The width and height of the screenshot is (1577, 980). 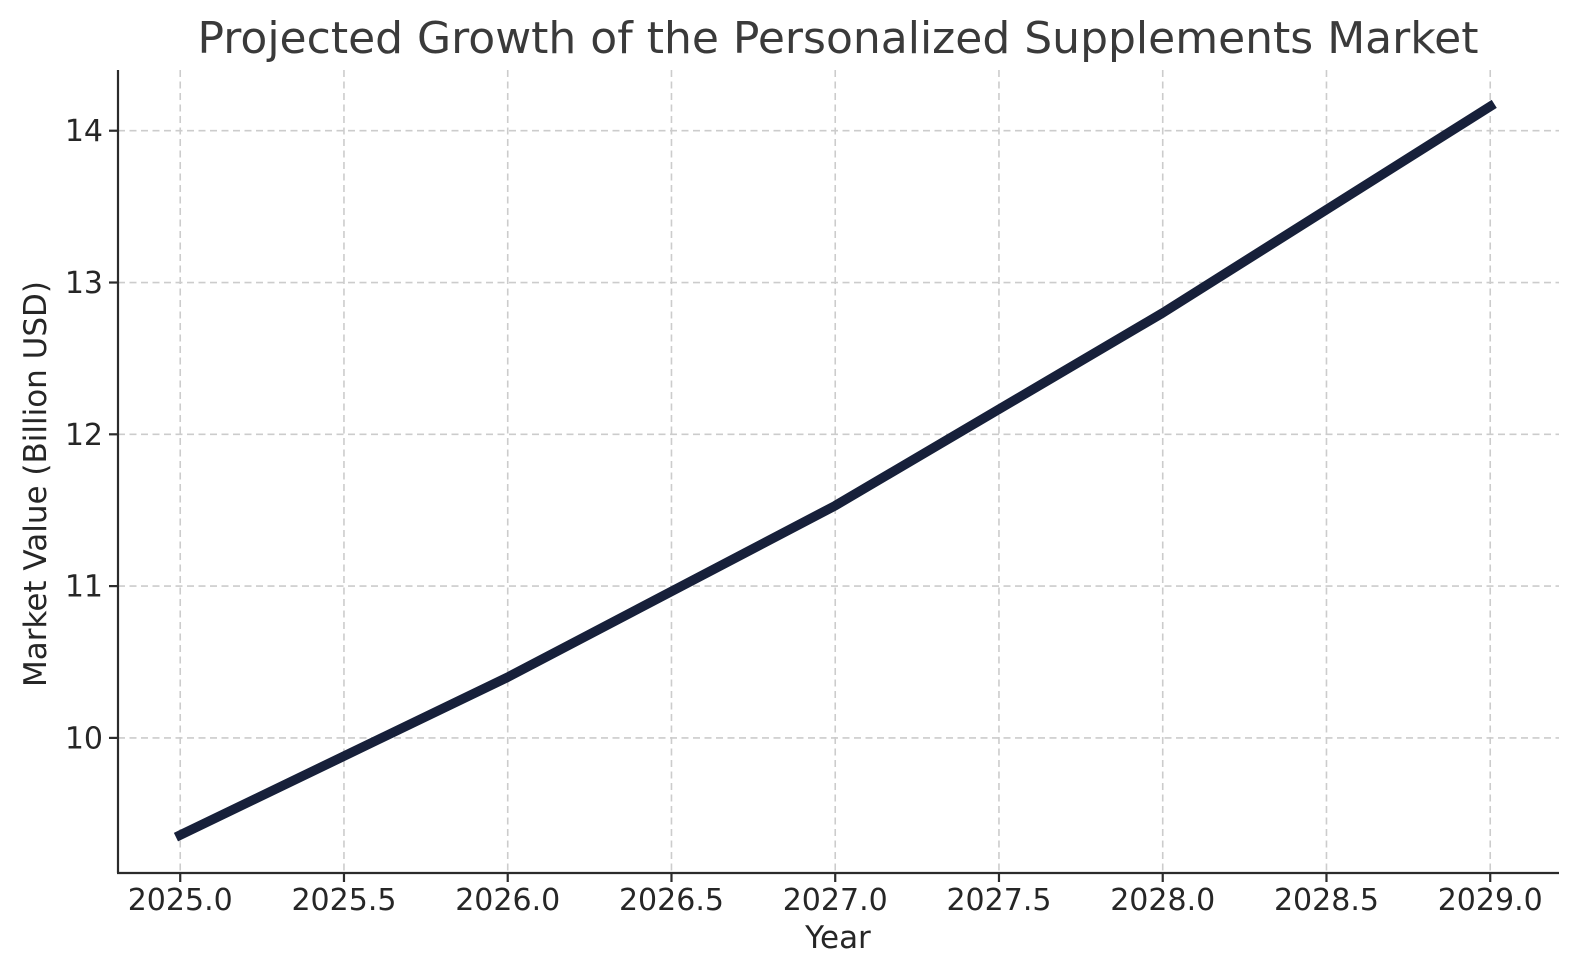 I want to click on x-tick-label: 2026.5, so click(x=671, y=900).